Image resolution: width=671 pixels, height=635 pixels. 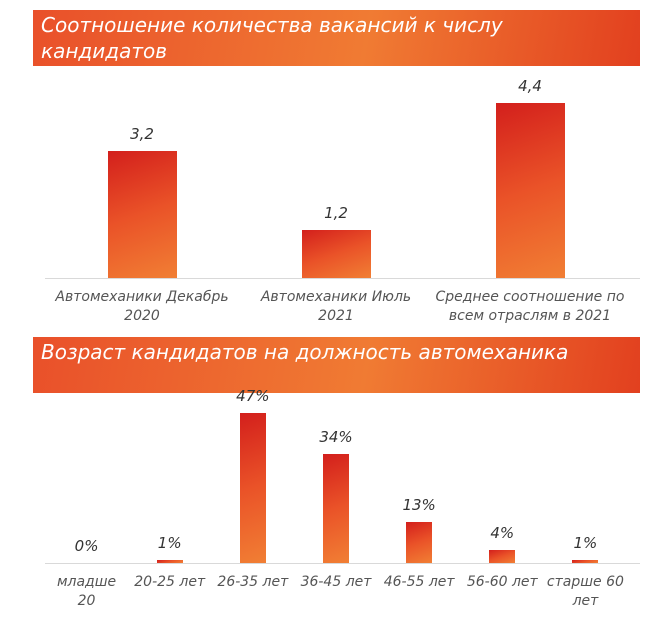 What do you see at coordinates (253, 582) in the screenshot?
I see `x-tick-label: 26-35 лет` at bounding box center [253, 582].